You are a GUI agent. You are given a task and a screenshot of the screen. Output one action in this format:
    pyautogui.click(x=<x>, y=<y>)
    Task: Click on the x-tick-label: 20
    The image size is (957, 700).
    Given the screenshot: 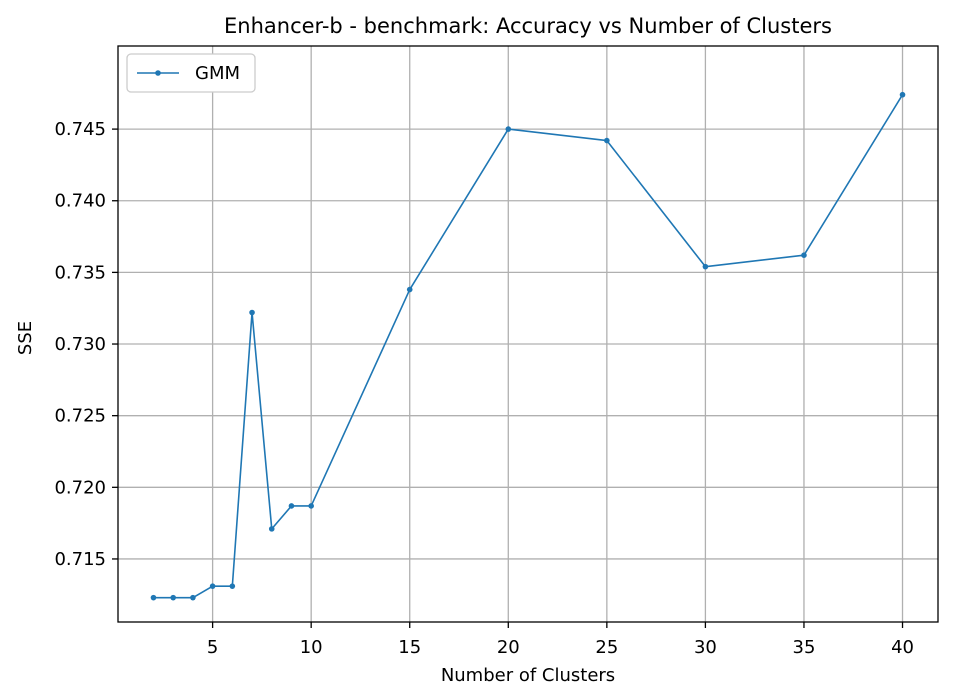 What is the action you would take?
    pyautogui.click(x=508, y=647)
    